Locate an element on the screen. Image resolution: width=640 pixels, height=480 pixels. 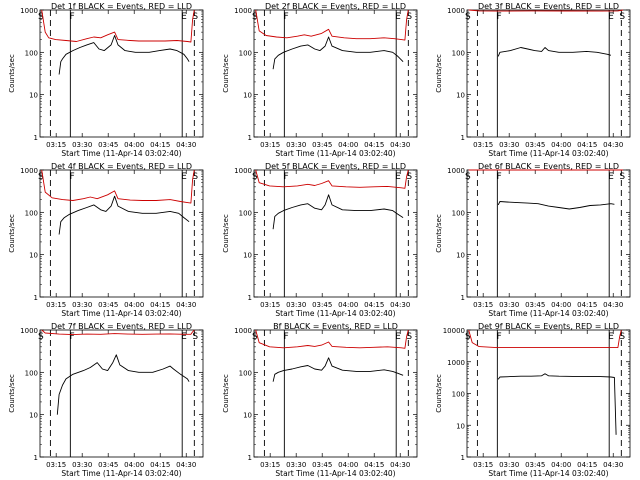
panel-title: Det 2f BLACK = Events, RED = LLD is located at coordinates (335, 6).